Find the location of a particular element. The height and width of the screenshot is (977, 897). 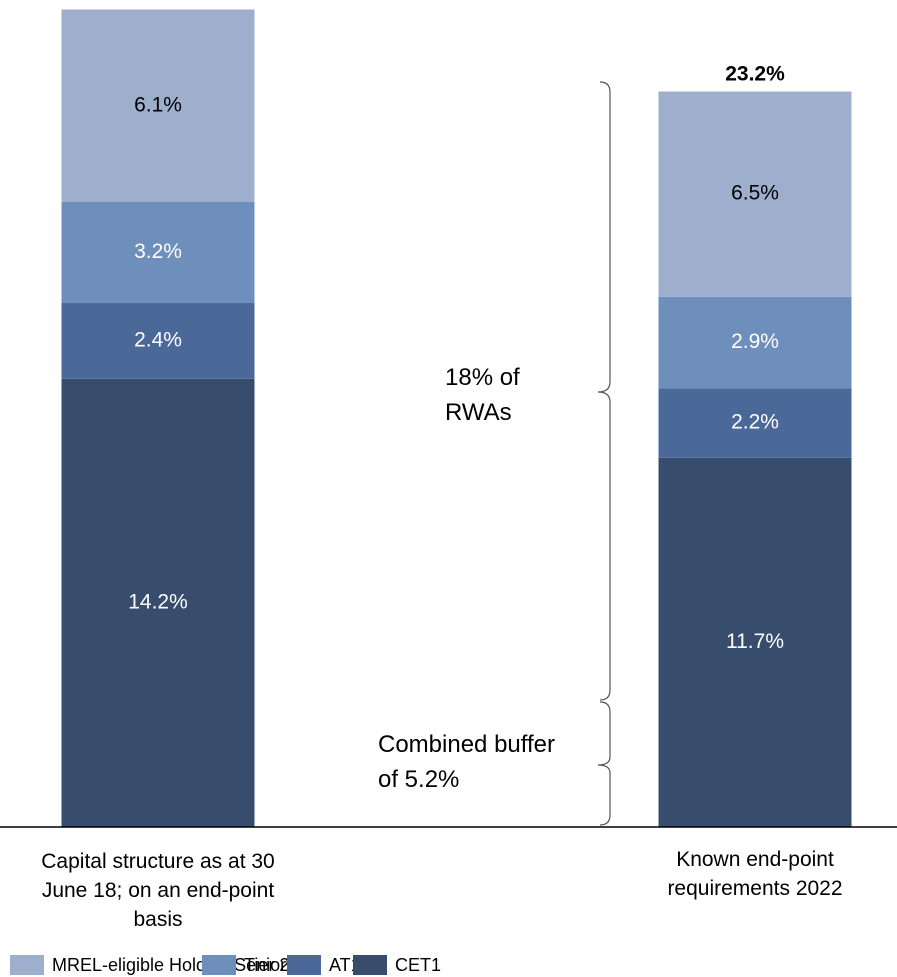

value-label: 2.4% is located at coordinates (158, 339).